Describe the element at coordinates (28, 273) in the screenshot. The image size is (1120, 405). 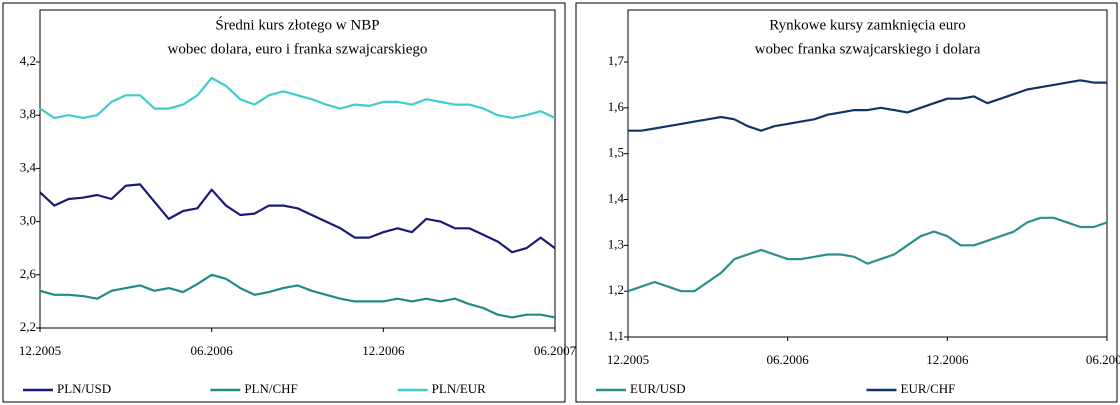
I see `y-tick-label: 2,6` at that location.